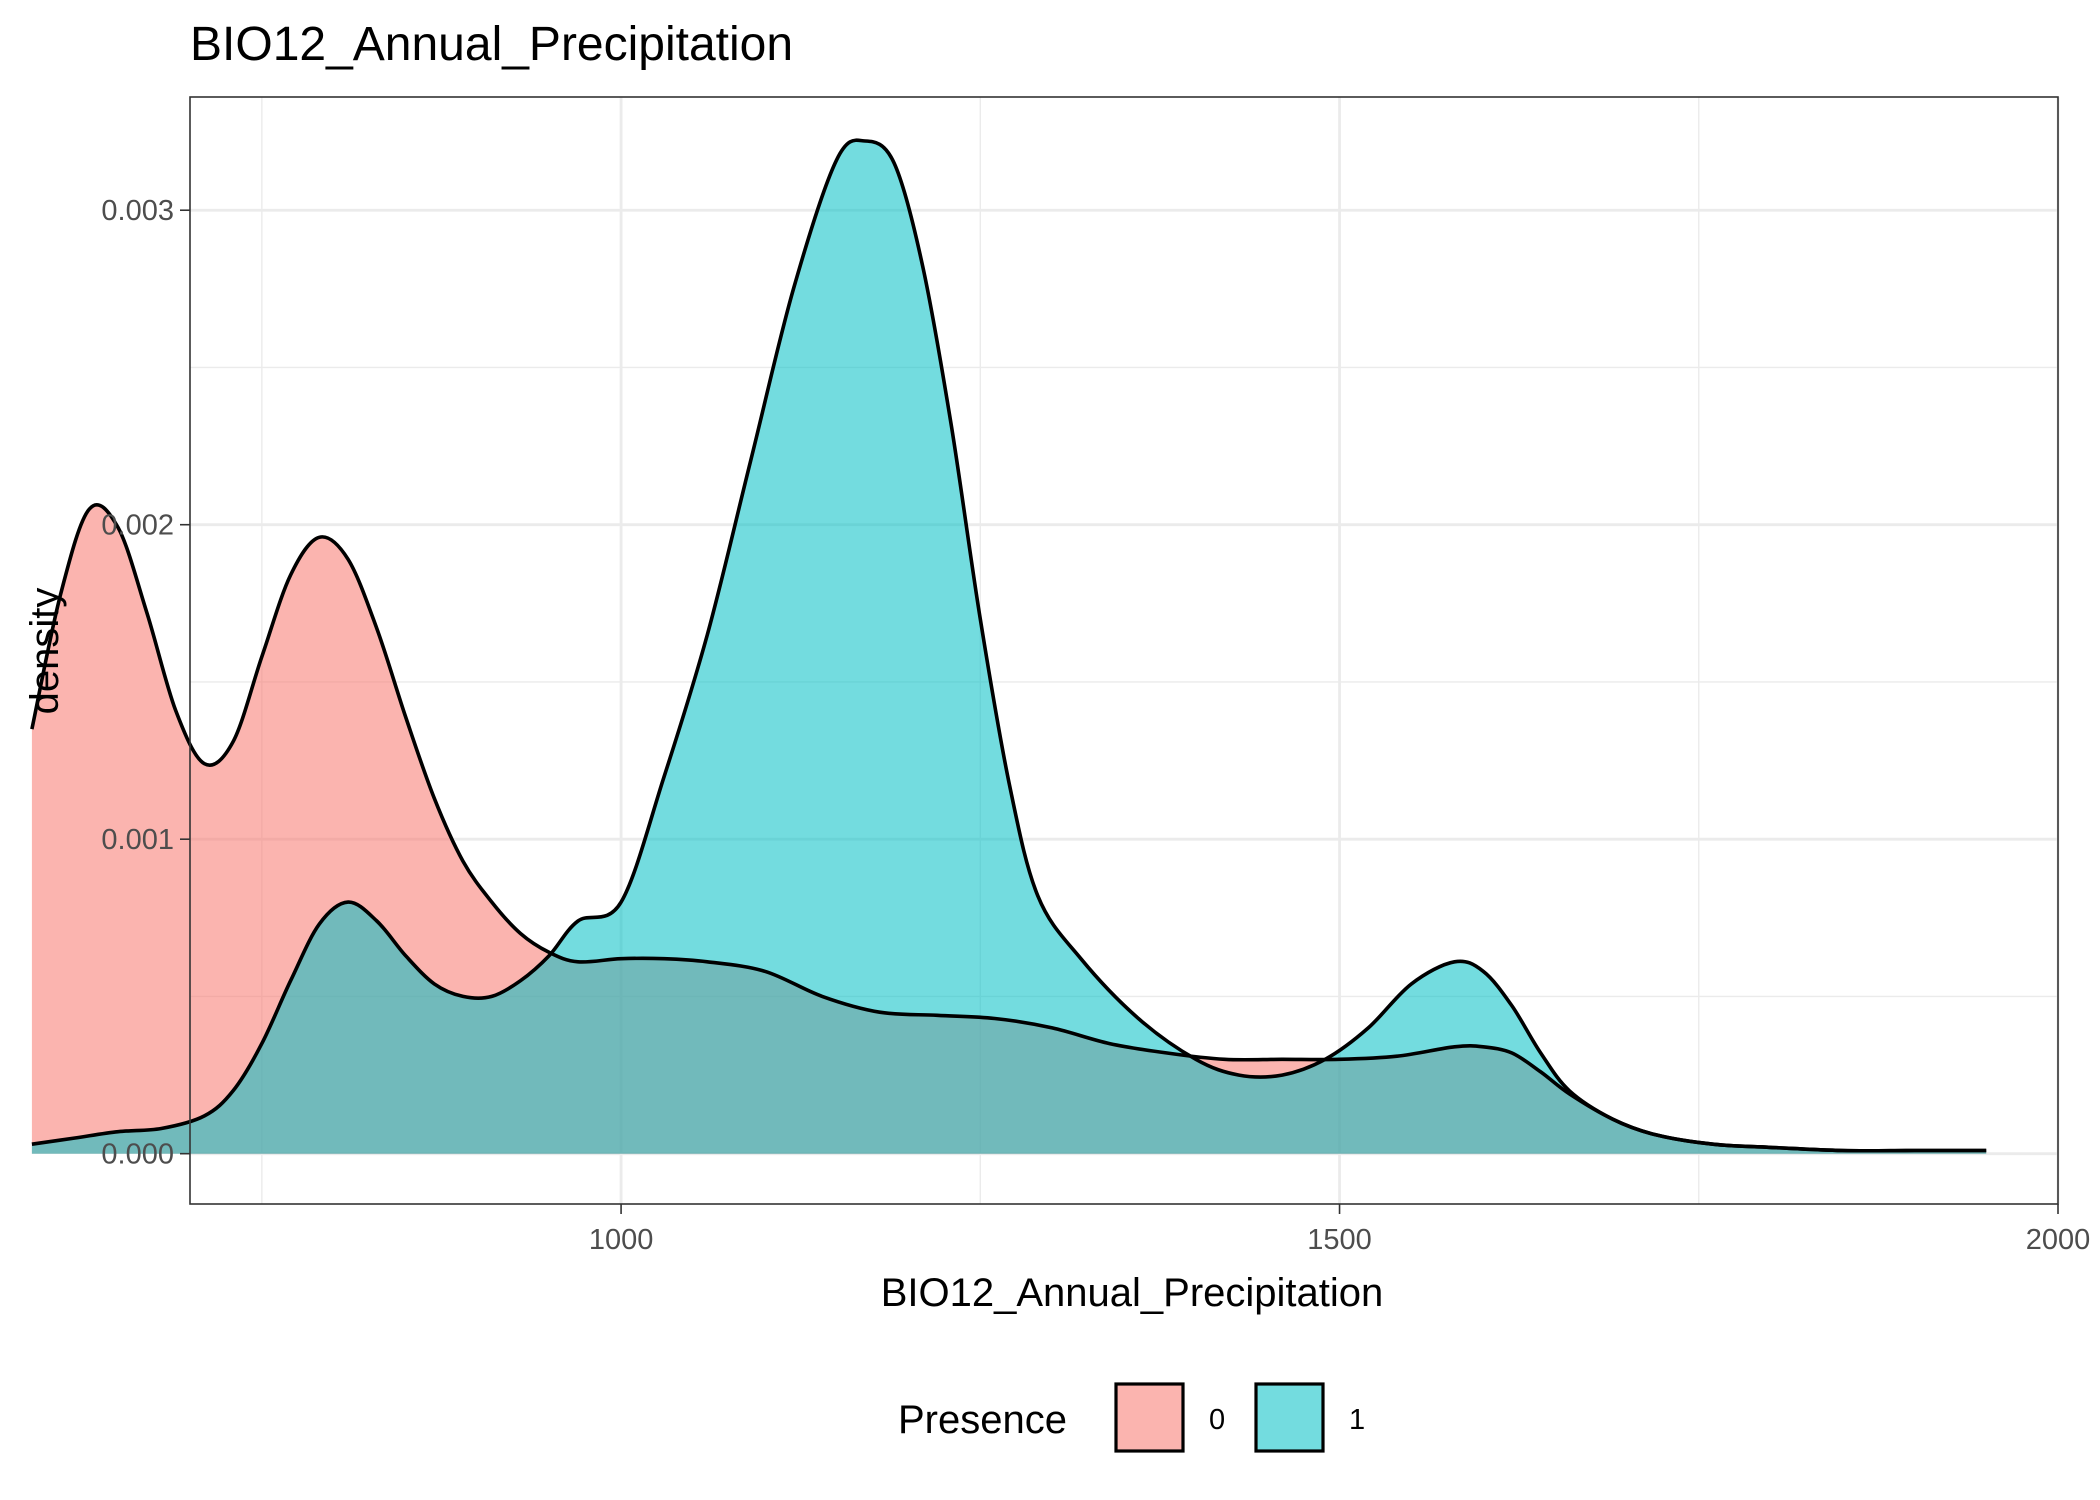  What do you see at coordinates (137, 526) in the screenshot?
I see `y-tick-label: 0.002` at bounding box center [137, 526].